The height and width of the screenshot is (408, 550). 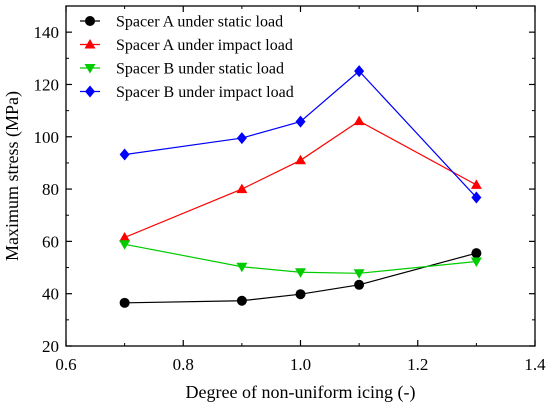 What do you see at coordinates (301, 392) in the screenshot?
I see `x-axis-title: Degree of non-uniform icing (-)` at bounding box center [301, 392].